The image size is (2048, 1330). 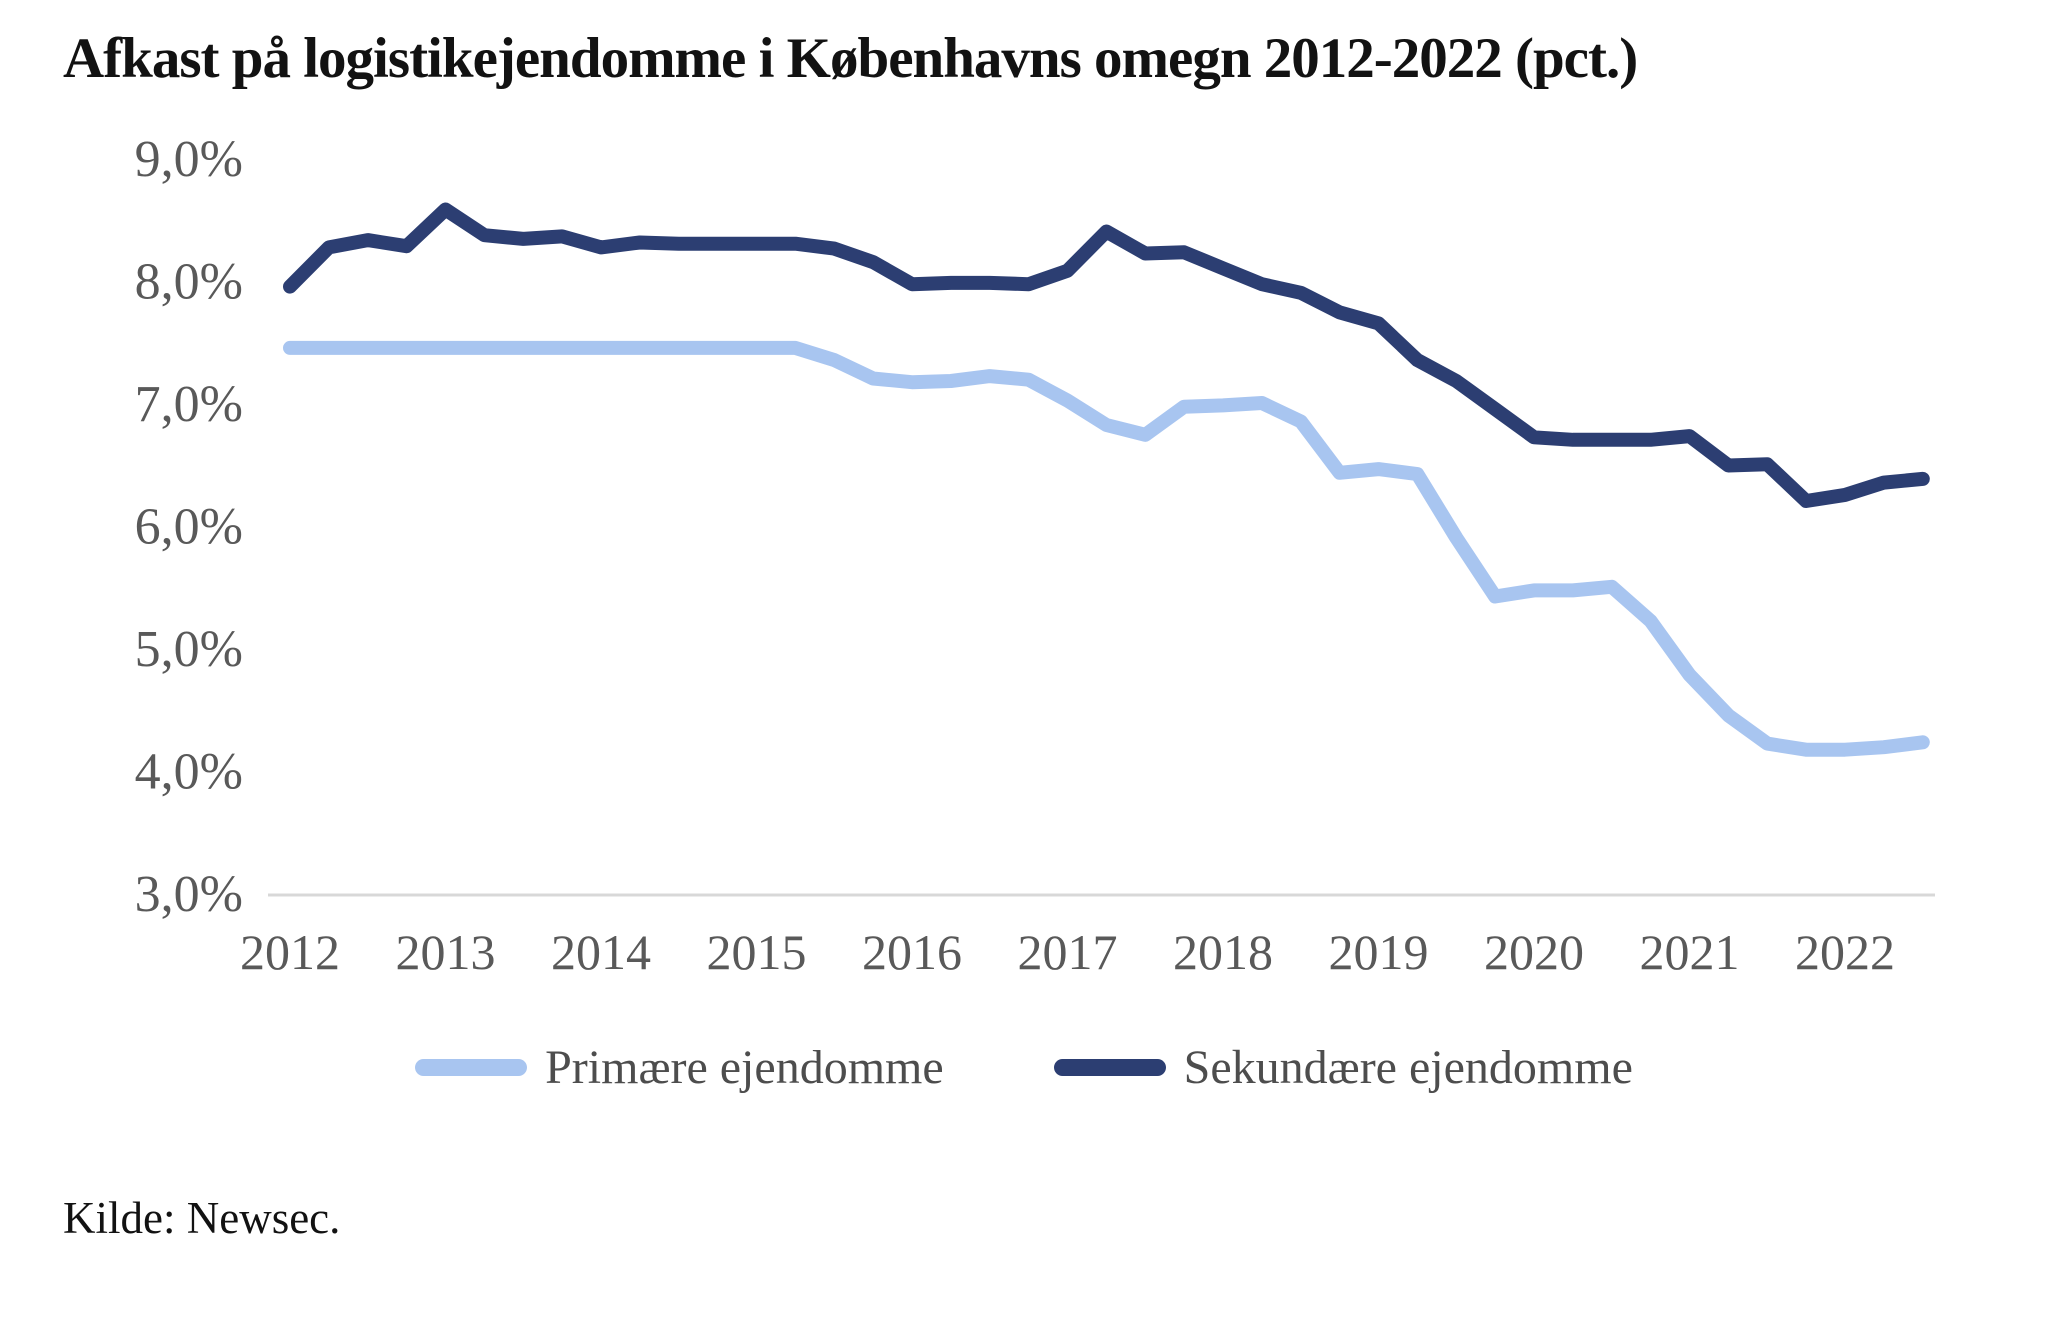 I want to click on x-tick-label: 2022, so click(x=1845, y=952).